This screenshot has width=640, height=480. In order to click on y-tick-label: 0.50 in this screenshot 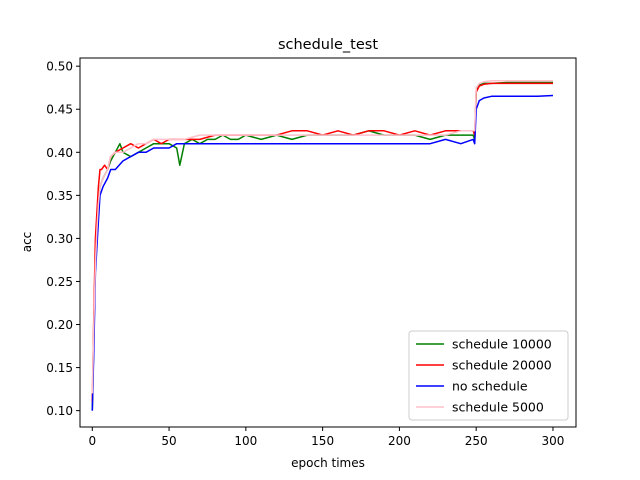, I will do `click(59, 67)`.